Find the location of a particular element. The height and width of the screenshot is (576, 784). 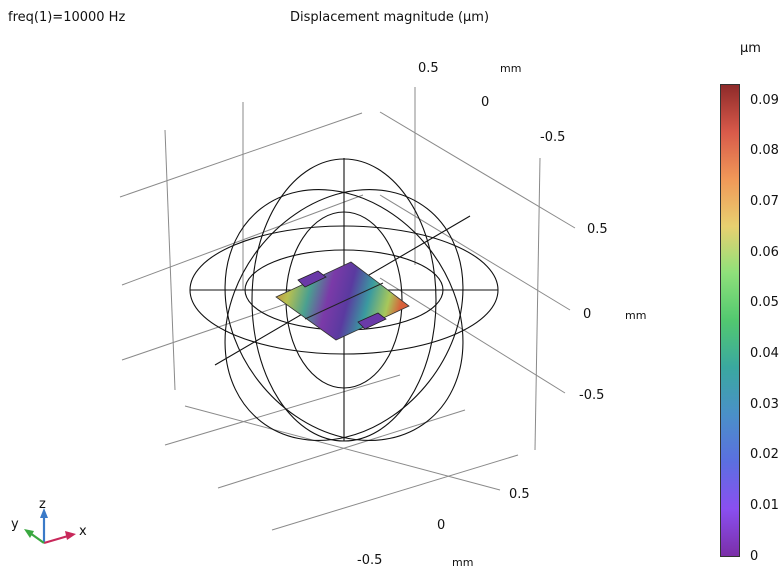

x-axis-unit: mm is located at coordinates (463, 562).